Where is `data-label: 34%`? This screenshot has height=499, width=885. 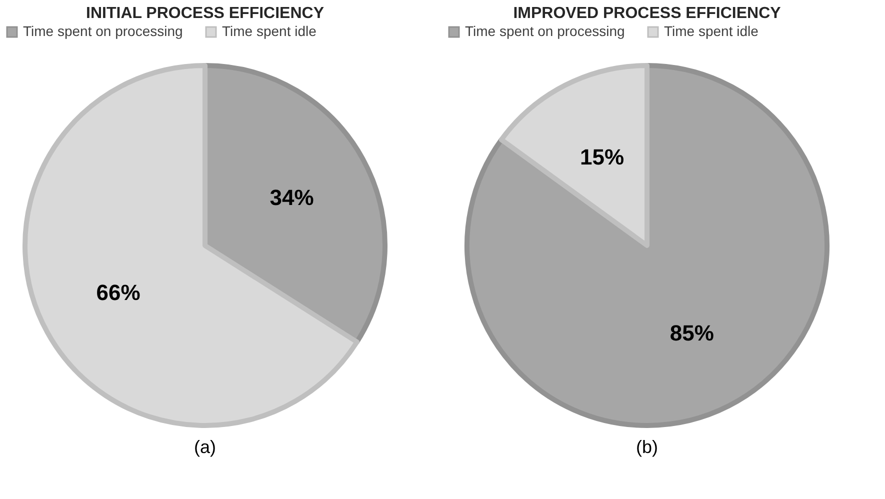 data-label: 34% is located at coordinates (292, 197).